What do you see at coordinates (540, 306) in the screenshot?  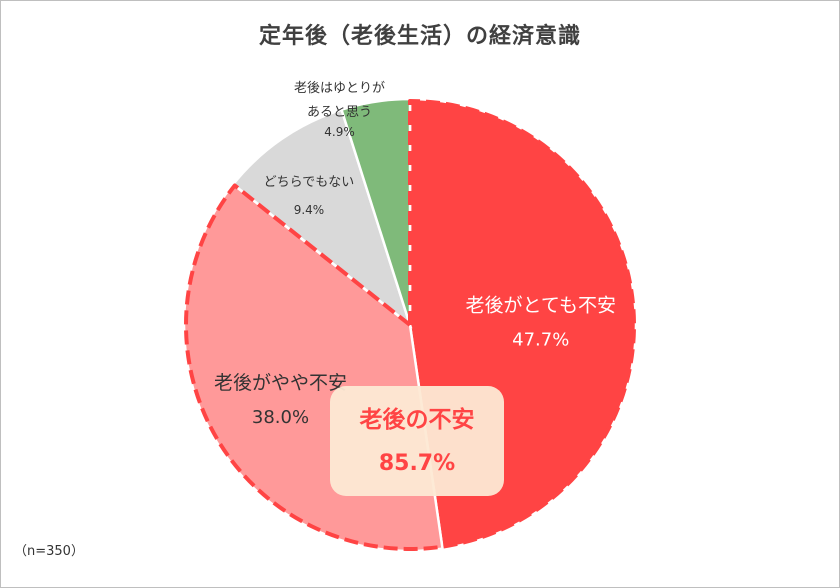 I see `slice-label-老後がとても不安: 老後がとても不安` at bounding box center [540, 306].